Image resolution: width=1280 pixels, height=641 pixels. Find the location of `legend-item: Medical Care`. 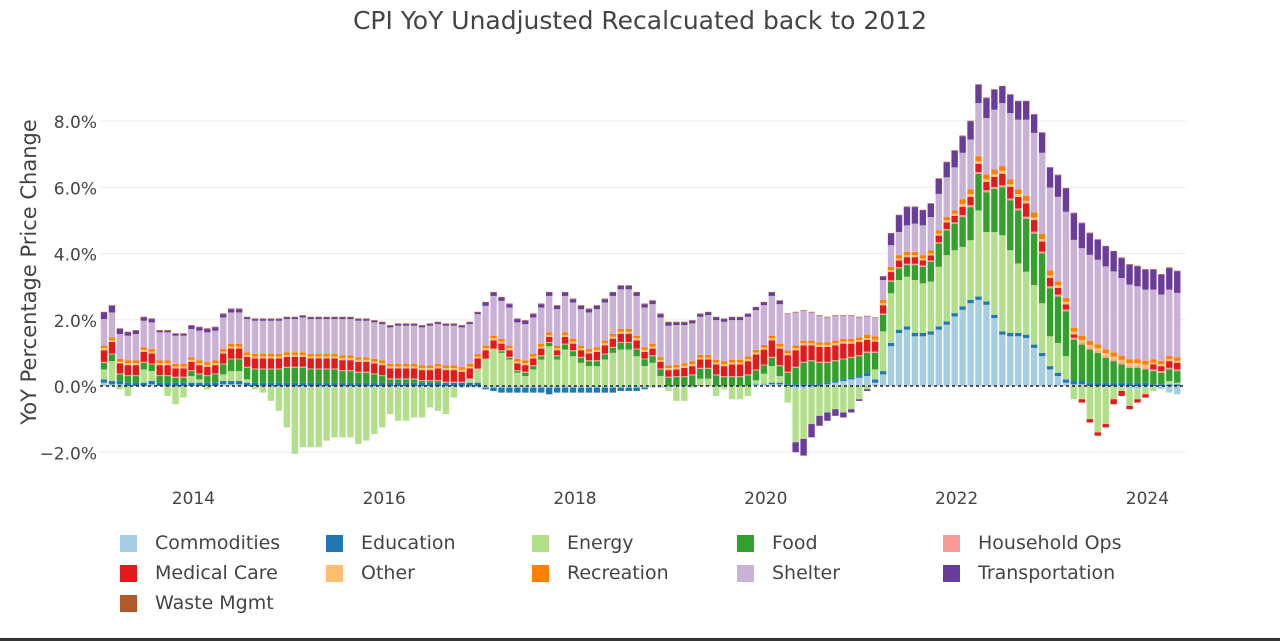

legend-item: Medical Care is located at coordinates (199, 573).